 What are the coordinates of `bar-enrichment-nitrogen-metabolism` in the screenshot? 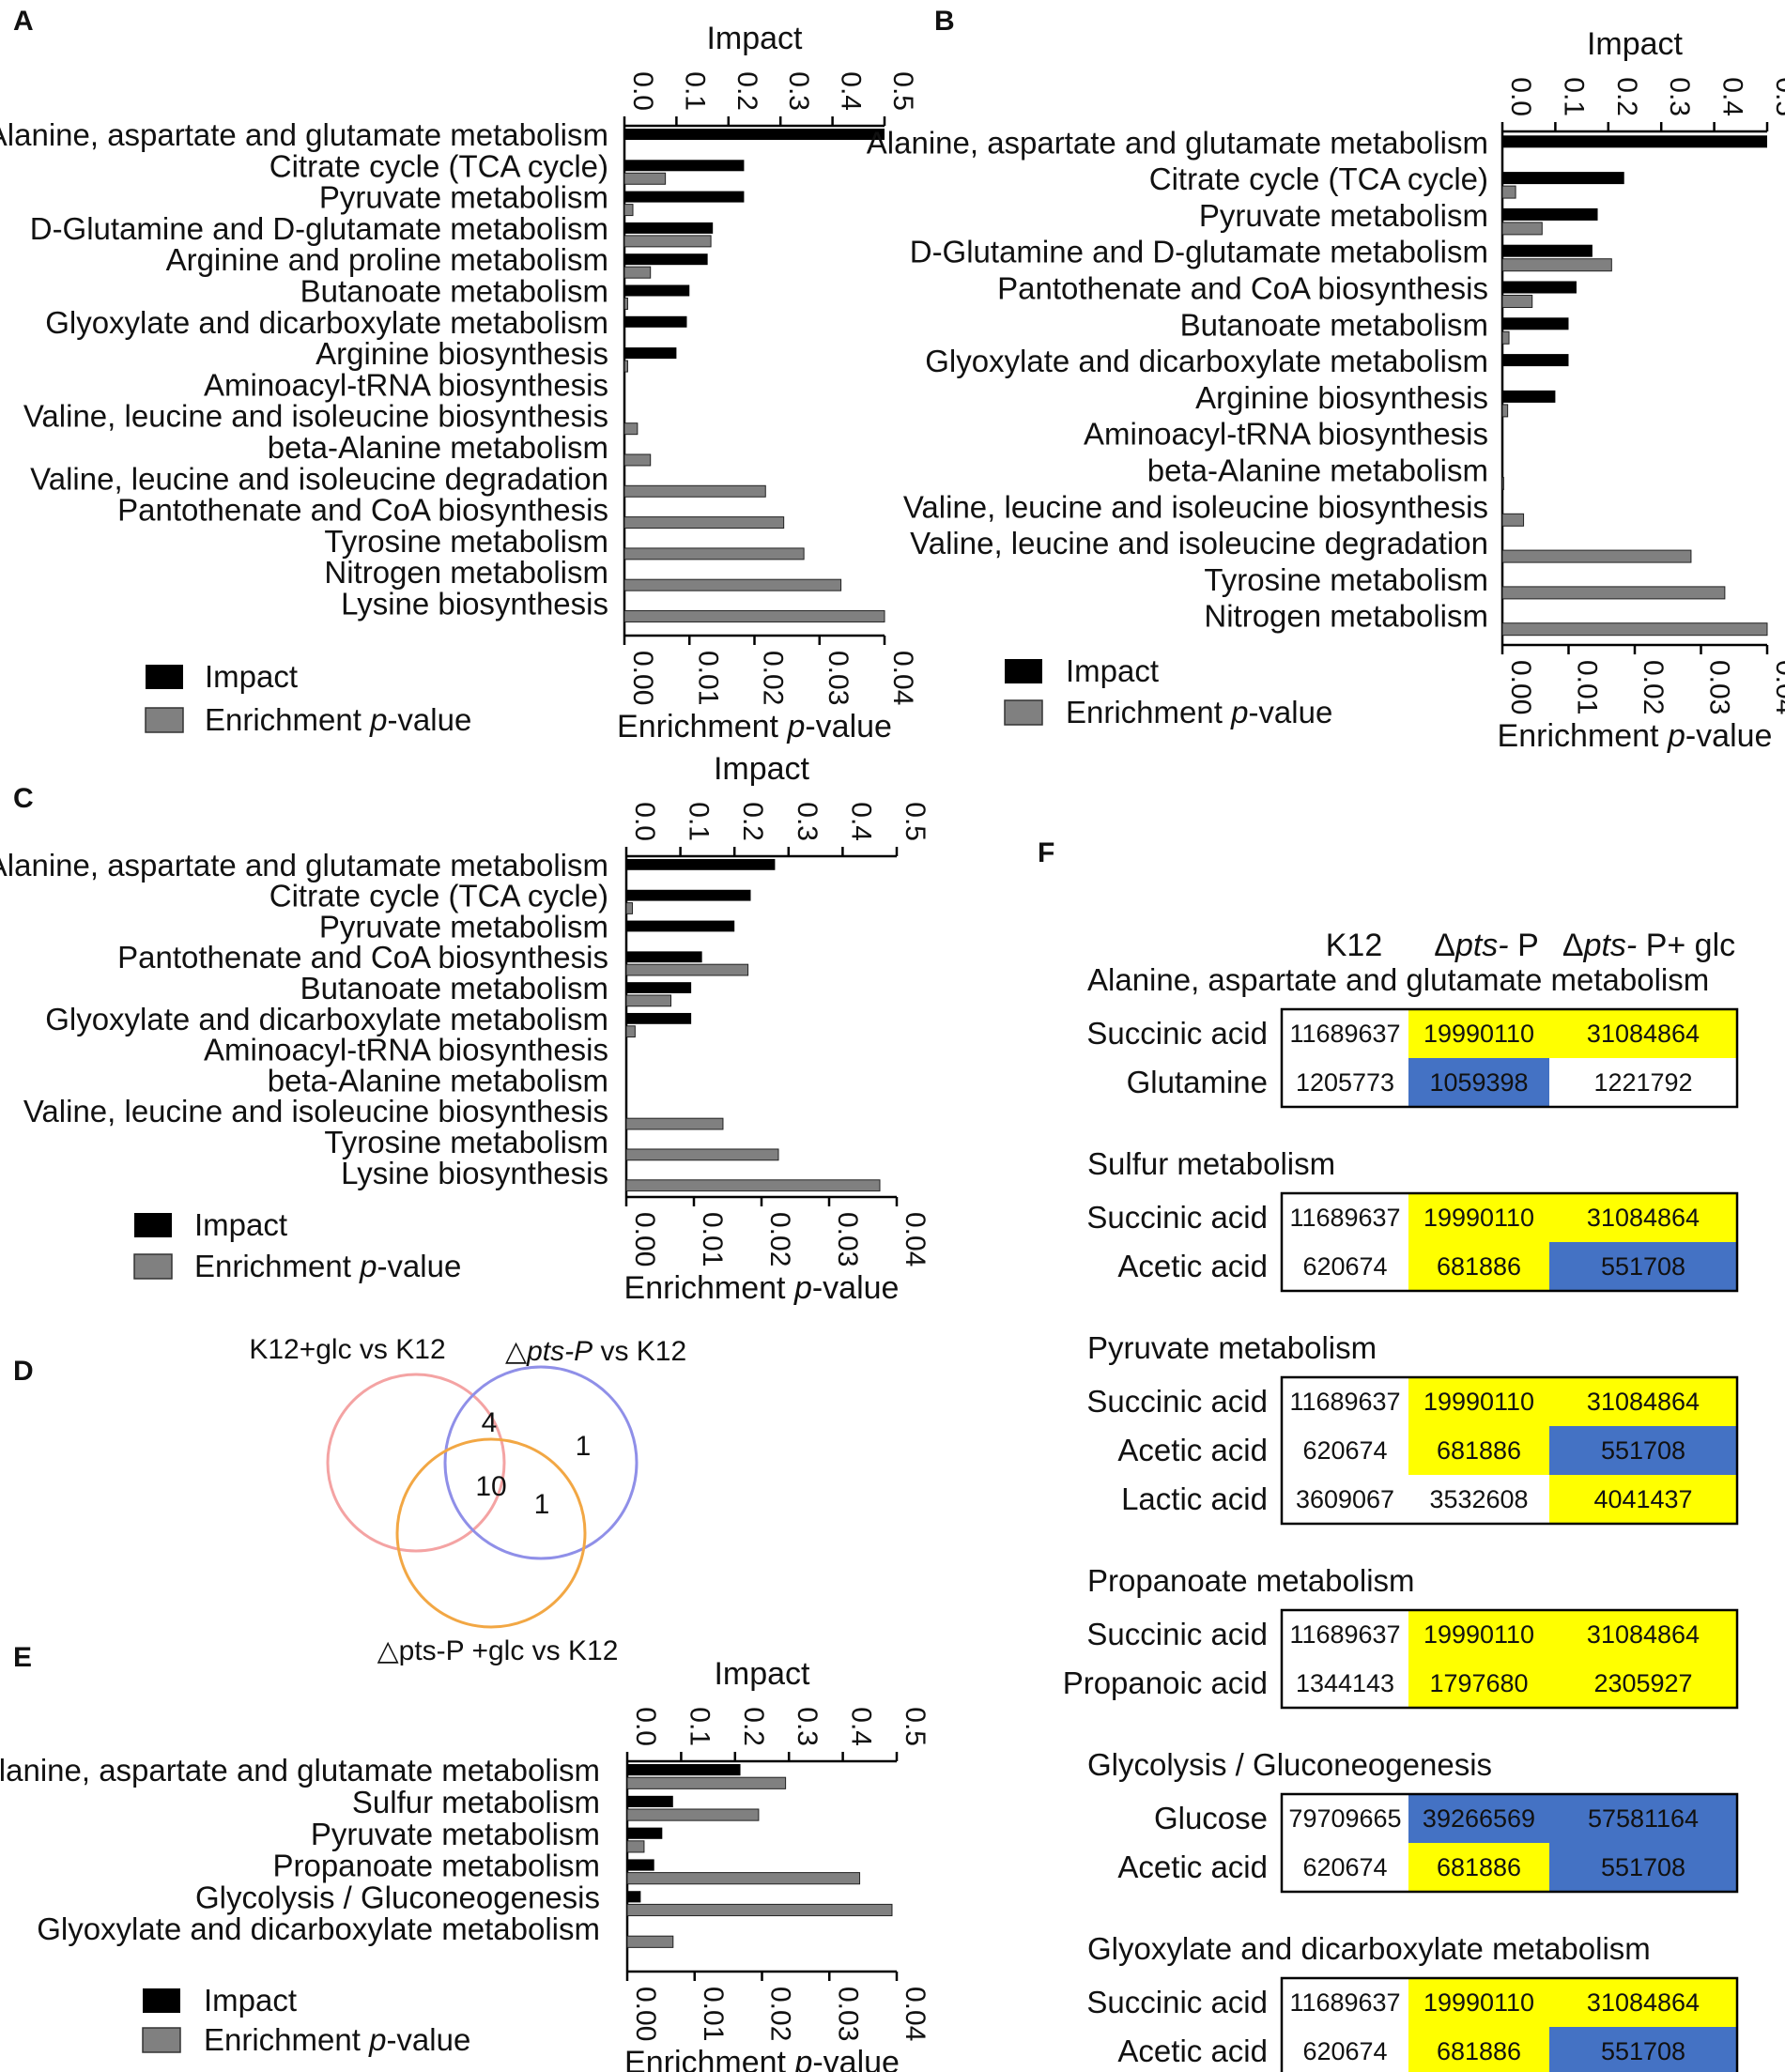 It's located at (1634, 629).